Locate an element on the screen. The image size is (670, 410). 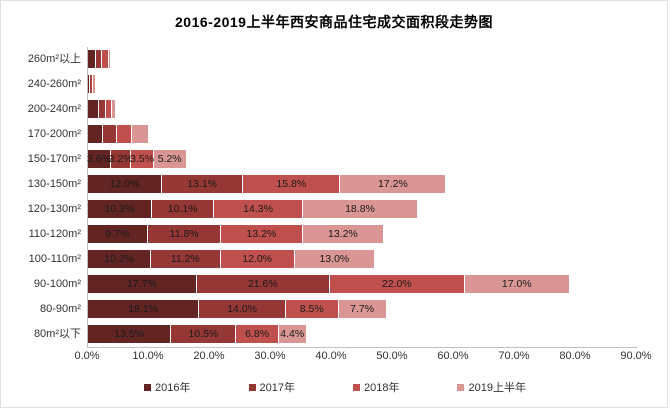
x-axis-tick-label: 10.0% is located at coordinates (148, 356).